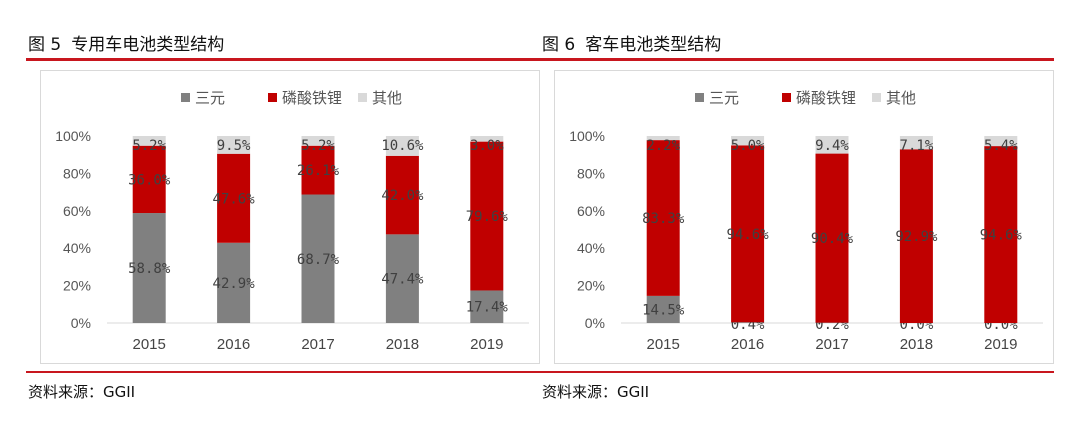  What do you see at coordinates (797, 372) in the screenshot?
I see `figure-6-bottom-rule` at bounding box center [797, 372].